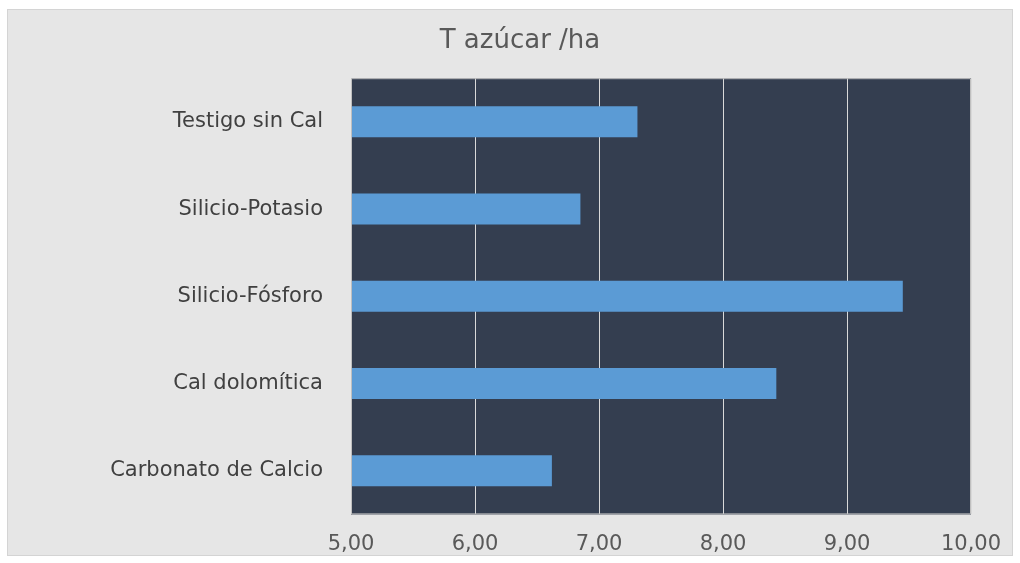  Describe the element at coordinates (247, 120) in the screenshot. I see `y-tick-label: Testigo sin Cal` at that location.